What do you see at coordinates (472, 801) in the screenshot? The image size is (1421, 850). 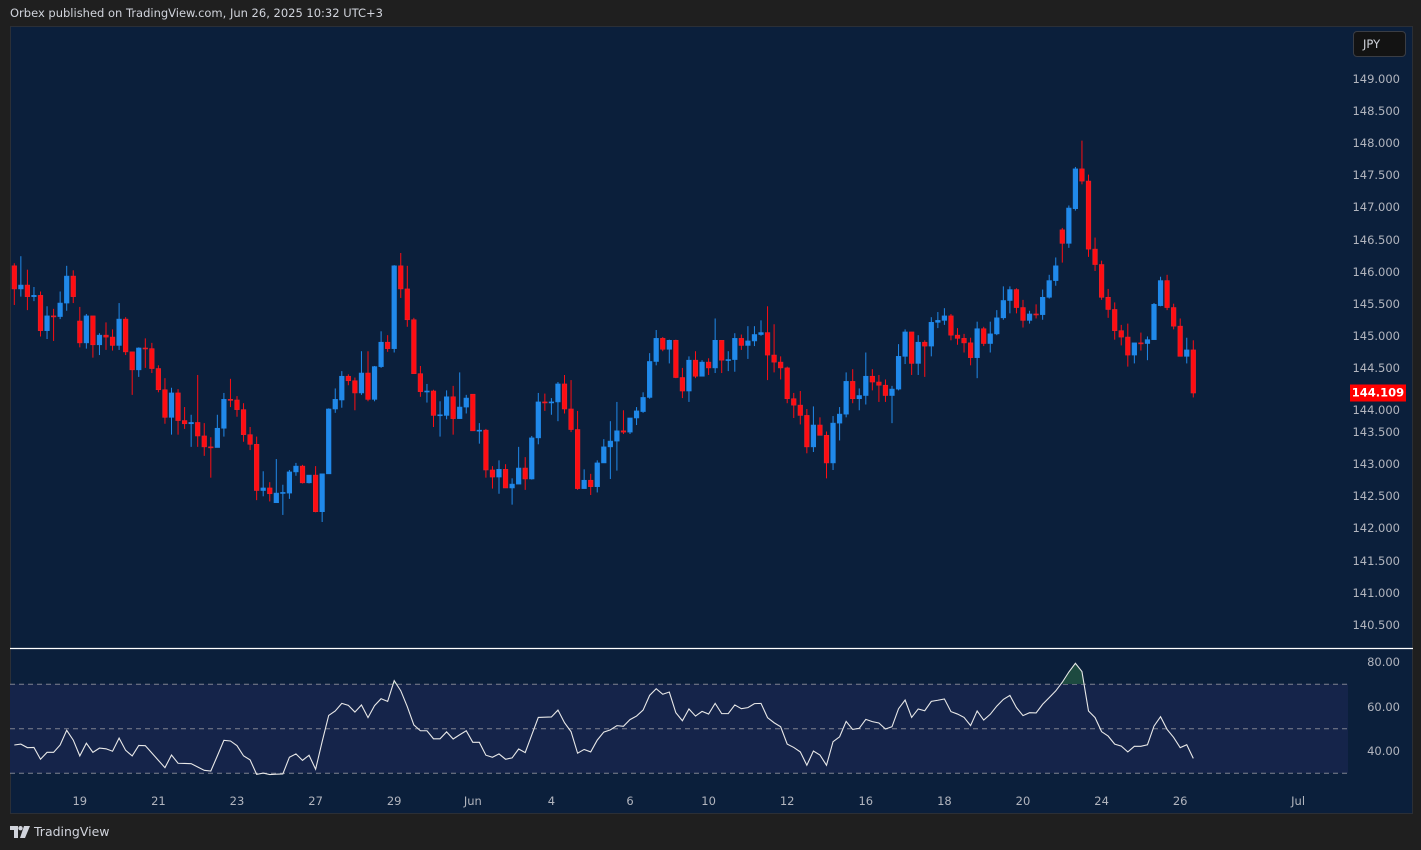 I see `time-axis-label: Jun` at bounding box center [472, 801].